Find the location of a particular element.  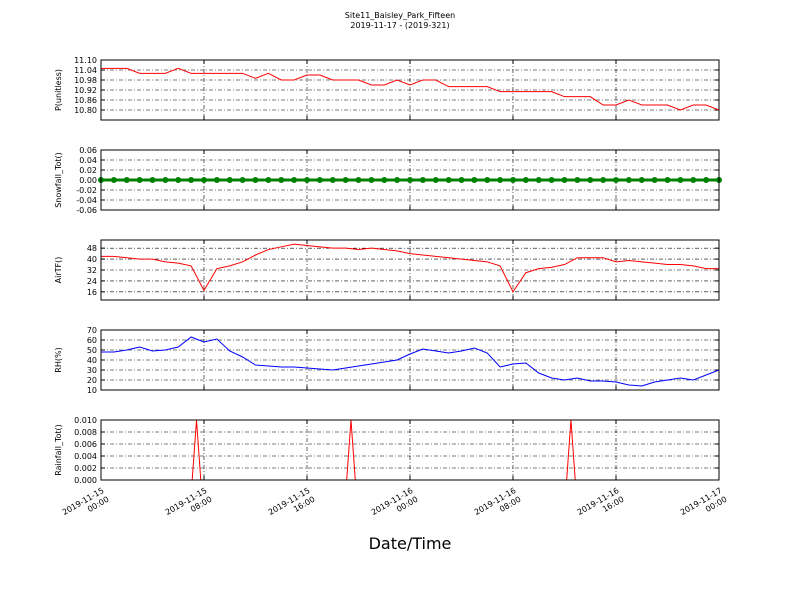

figure-title: Site11_Baisley_Park_Fifteen is located at coordinates (400, 15).